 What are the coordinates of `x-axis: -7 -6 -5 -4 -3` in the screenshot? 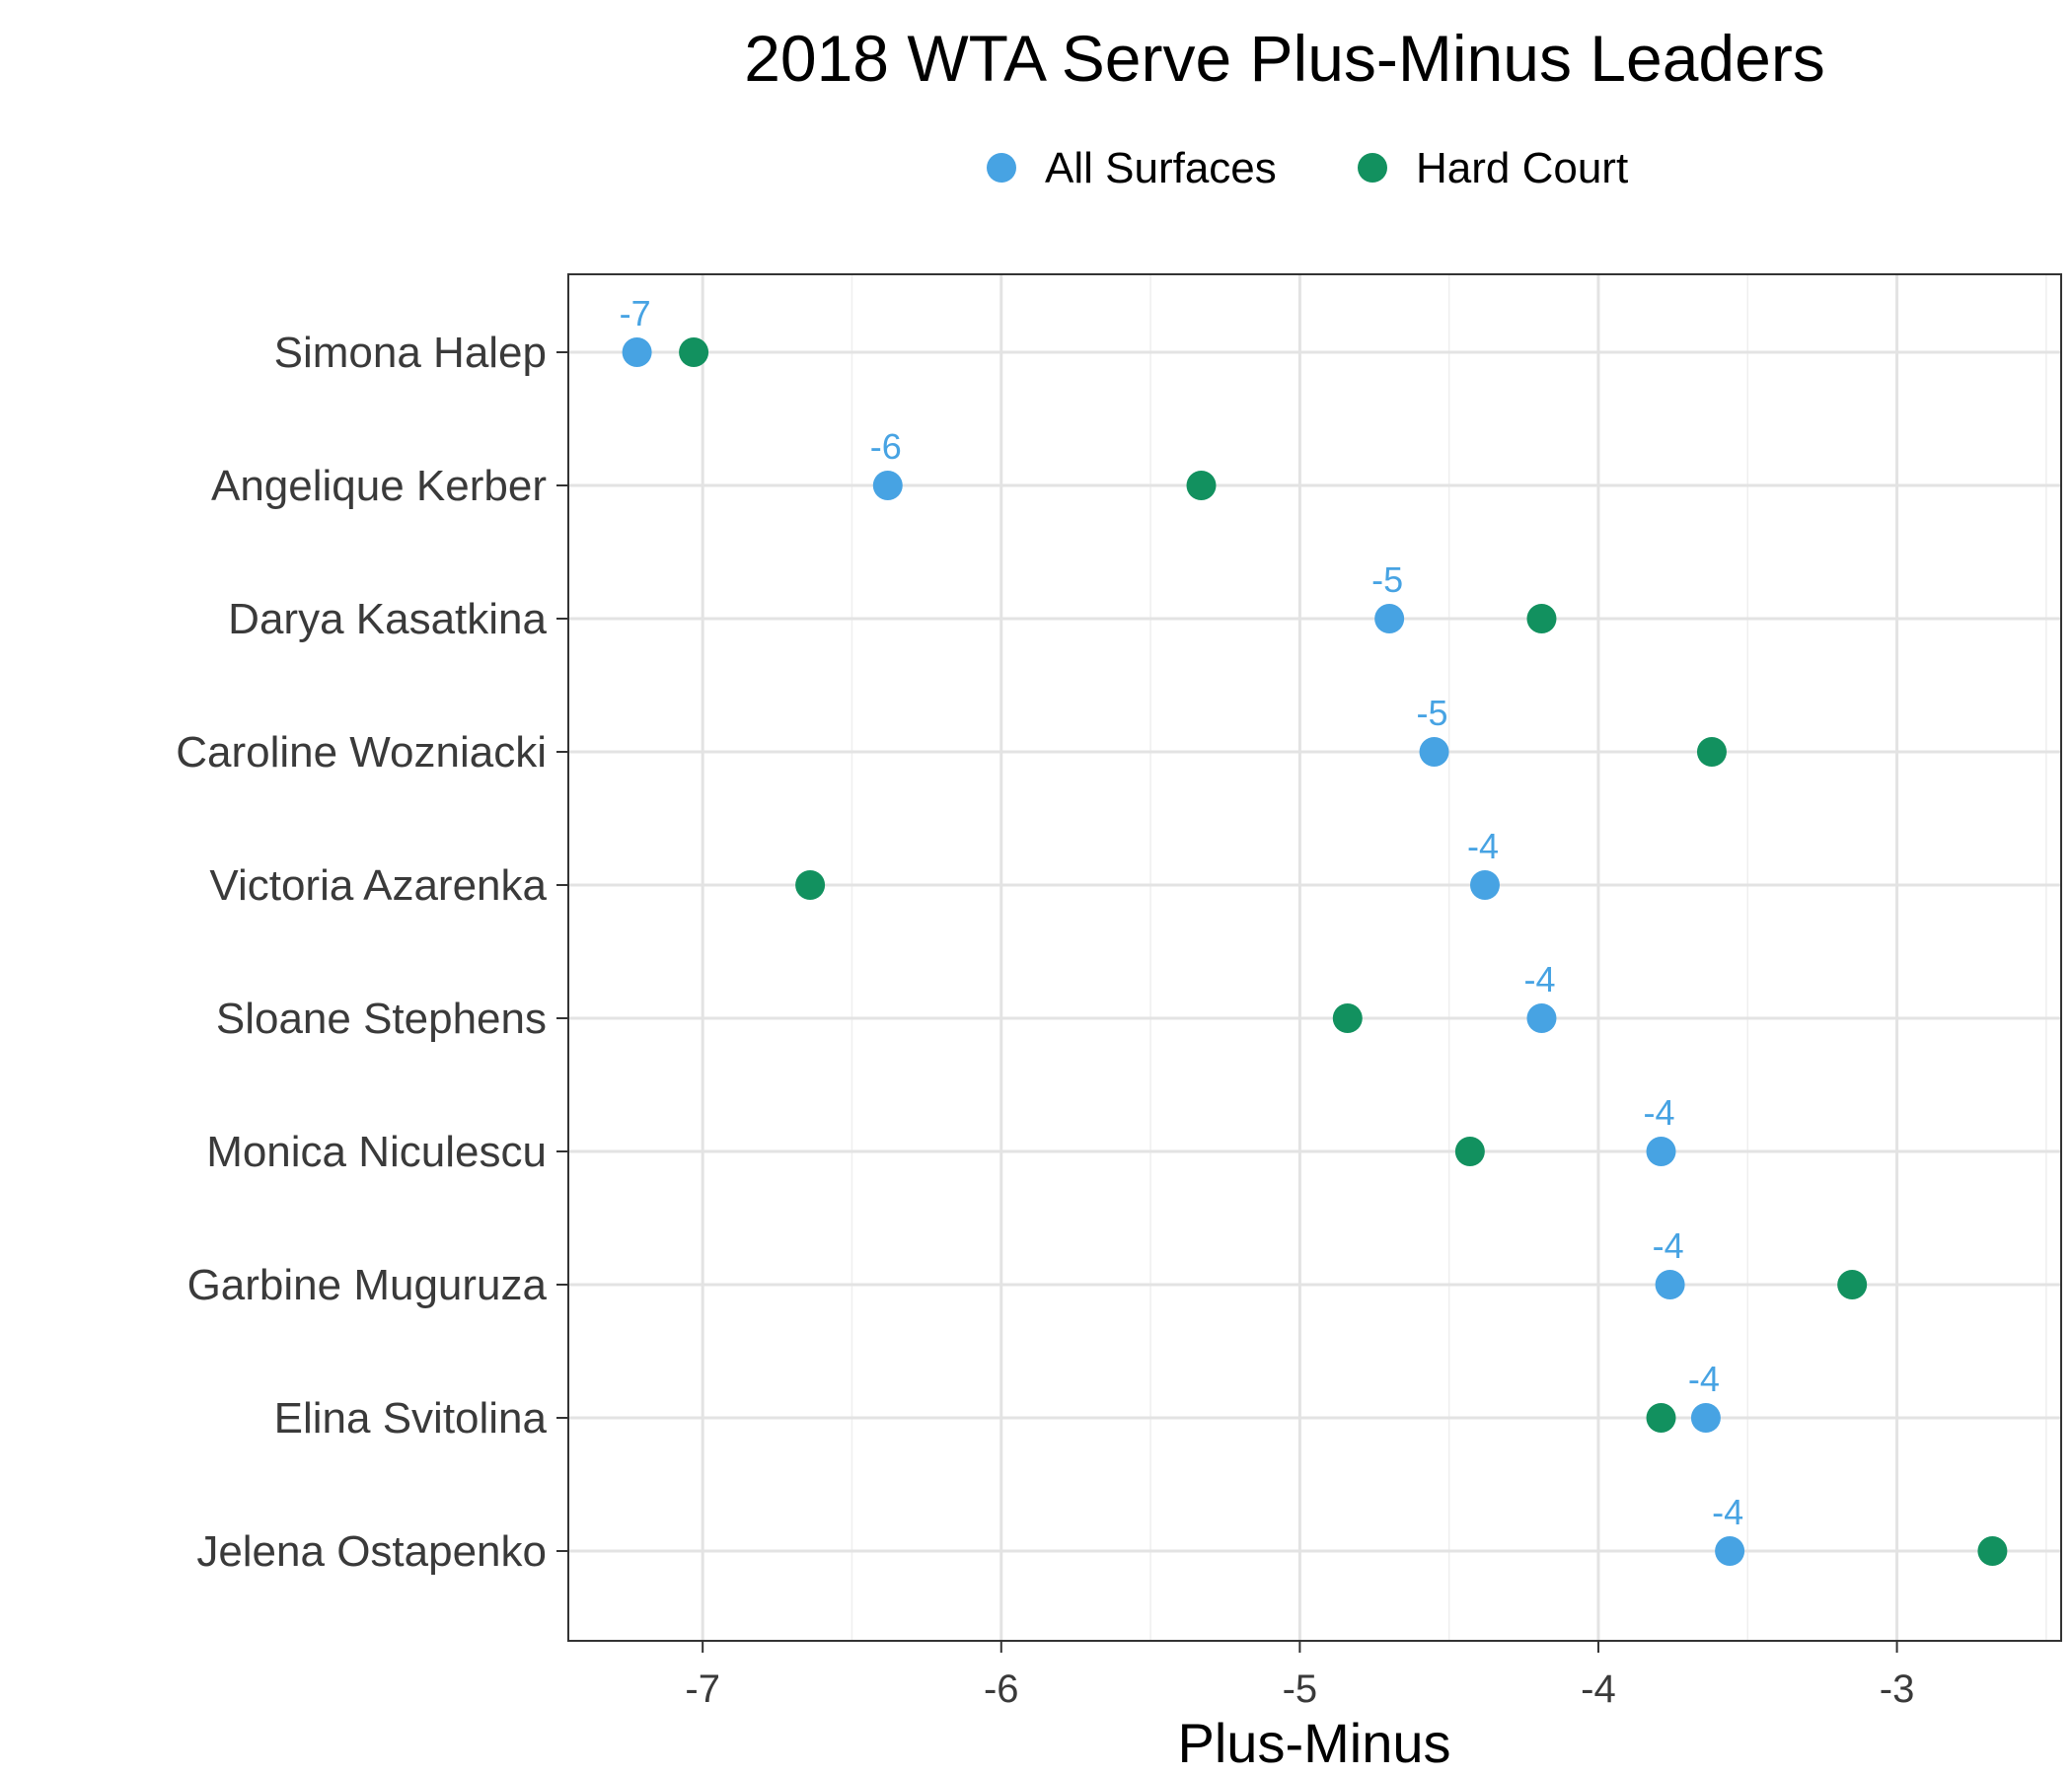 It's located at (1299, 1676).